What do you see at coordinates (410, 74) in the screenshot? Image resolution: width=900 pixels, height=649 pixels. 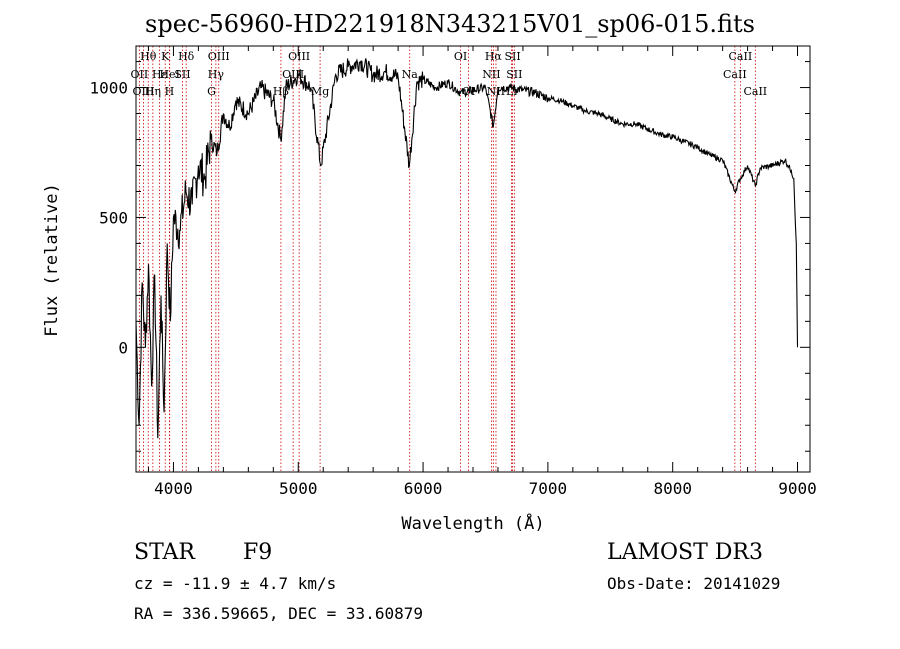 I see `spectral-line-label: Na` at bounding box center [410, 74].